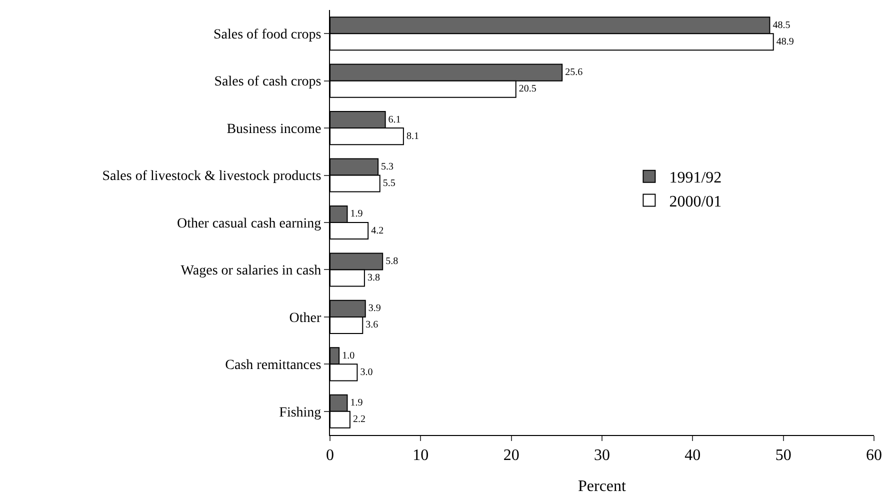 The width and height of the screenshot is (888, 495). What do you see at coordinates (695, 178) in the screenshot?
I see `legend-label: 1991/92` at bounding box center [695, 178].